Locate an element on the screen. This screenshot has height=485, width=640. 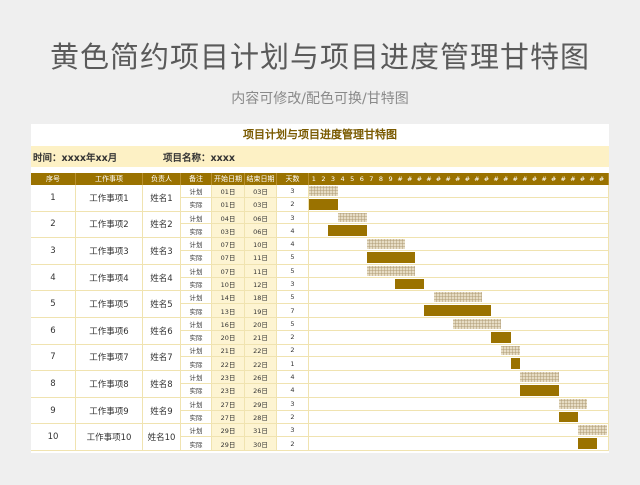
task-seq: 10 is located at coordinates (53, 437).